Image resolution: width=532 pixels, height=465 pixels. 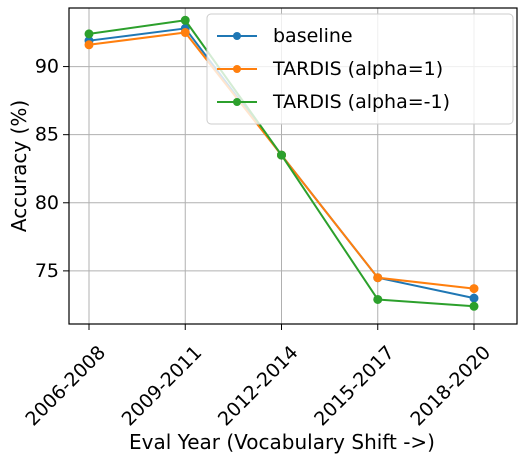 What do you see at coordinates (47, 271) in the screenshot?
I see `y-tick-label: 75` at bounding box center [47, 271].